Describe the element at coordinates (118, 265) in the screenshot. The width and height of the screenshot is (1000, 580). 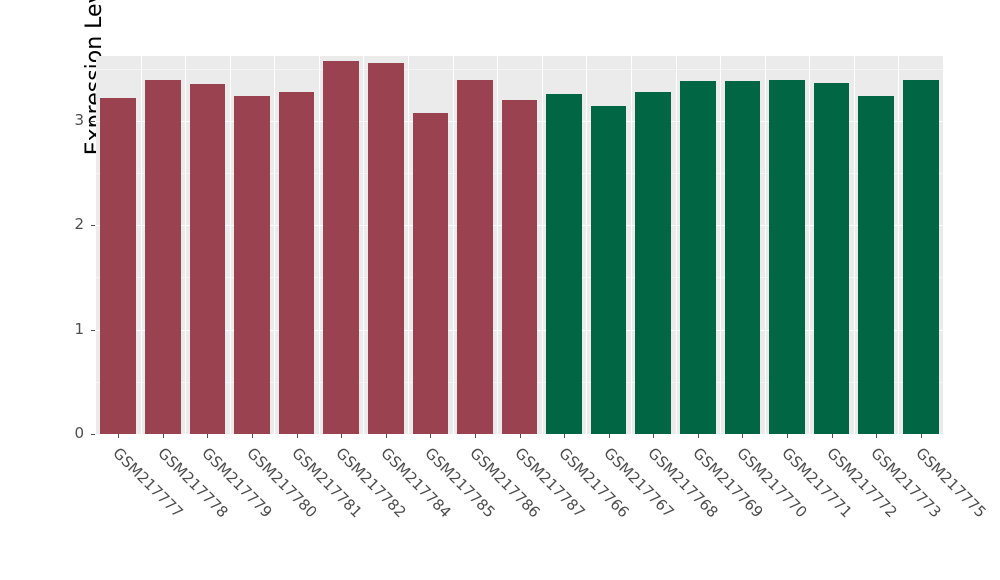
I see `bar-GSM217777` at that location.